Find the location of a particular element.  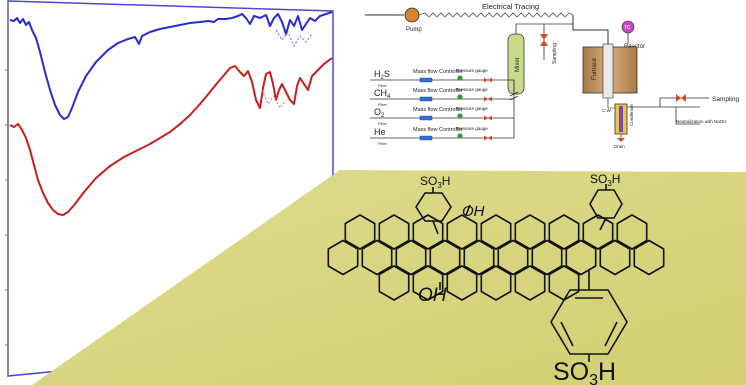

condenser-core is located at coordinates (621, 119).